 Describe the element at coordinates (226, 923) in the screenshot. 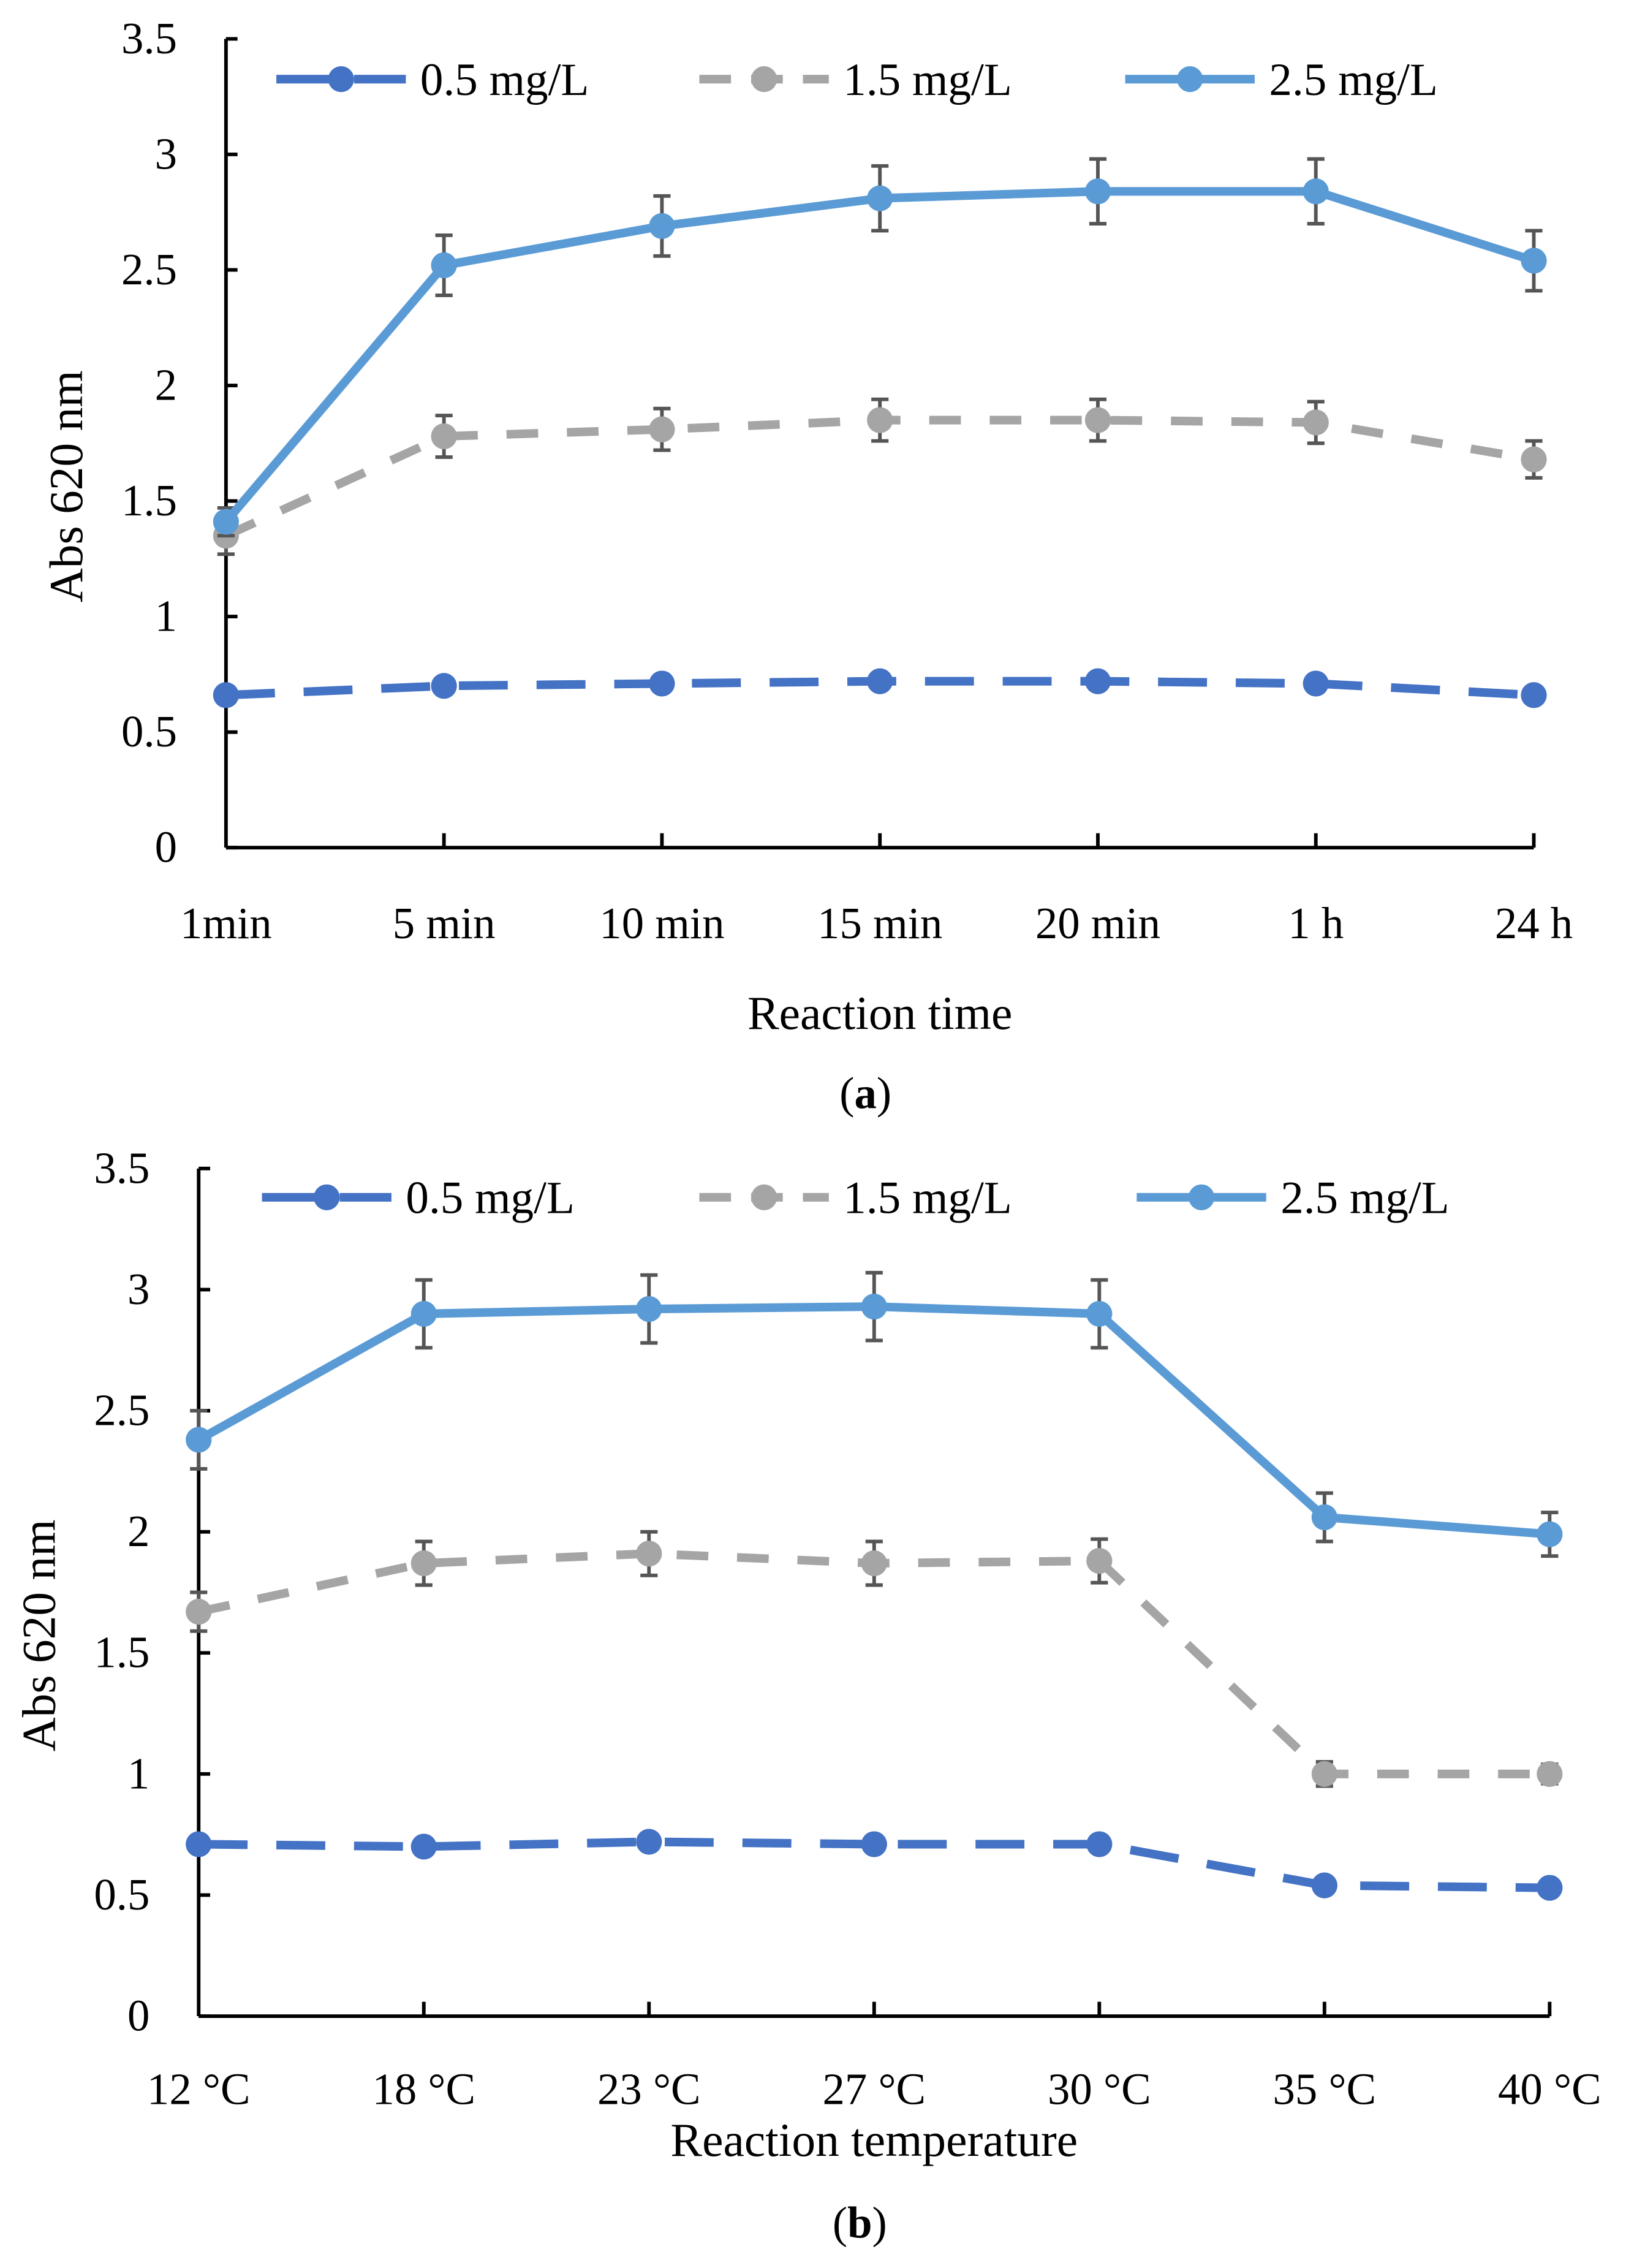

I see `x-tick-label: 1min` at that location.